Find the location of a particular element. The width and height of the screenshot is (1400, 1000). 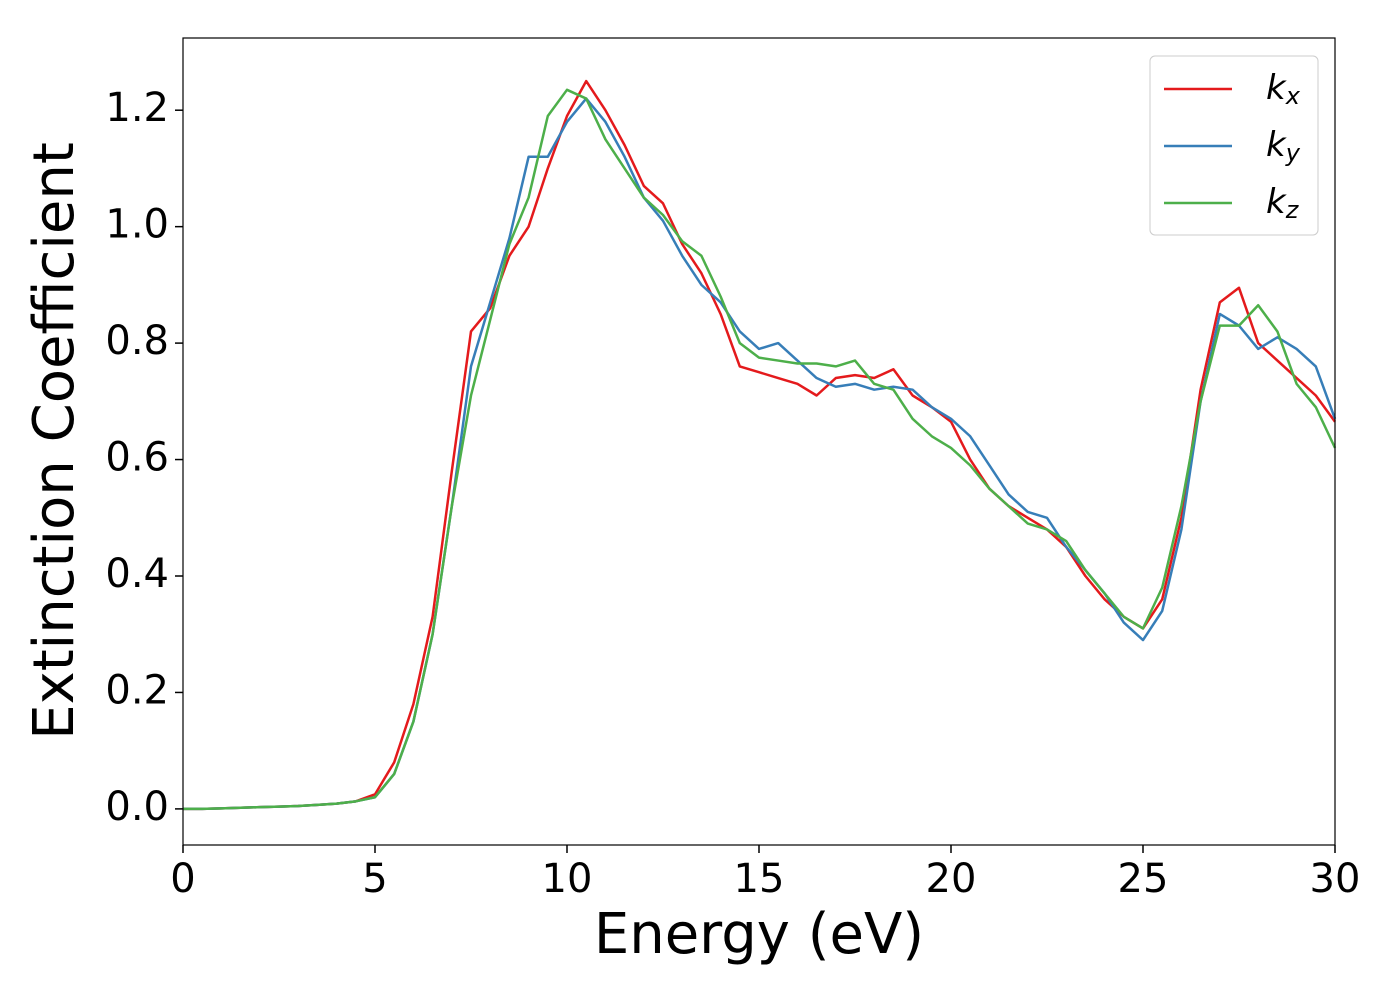

y-tick-label: 0.2 is located at coordinates (137, 690).